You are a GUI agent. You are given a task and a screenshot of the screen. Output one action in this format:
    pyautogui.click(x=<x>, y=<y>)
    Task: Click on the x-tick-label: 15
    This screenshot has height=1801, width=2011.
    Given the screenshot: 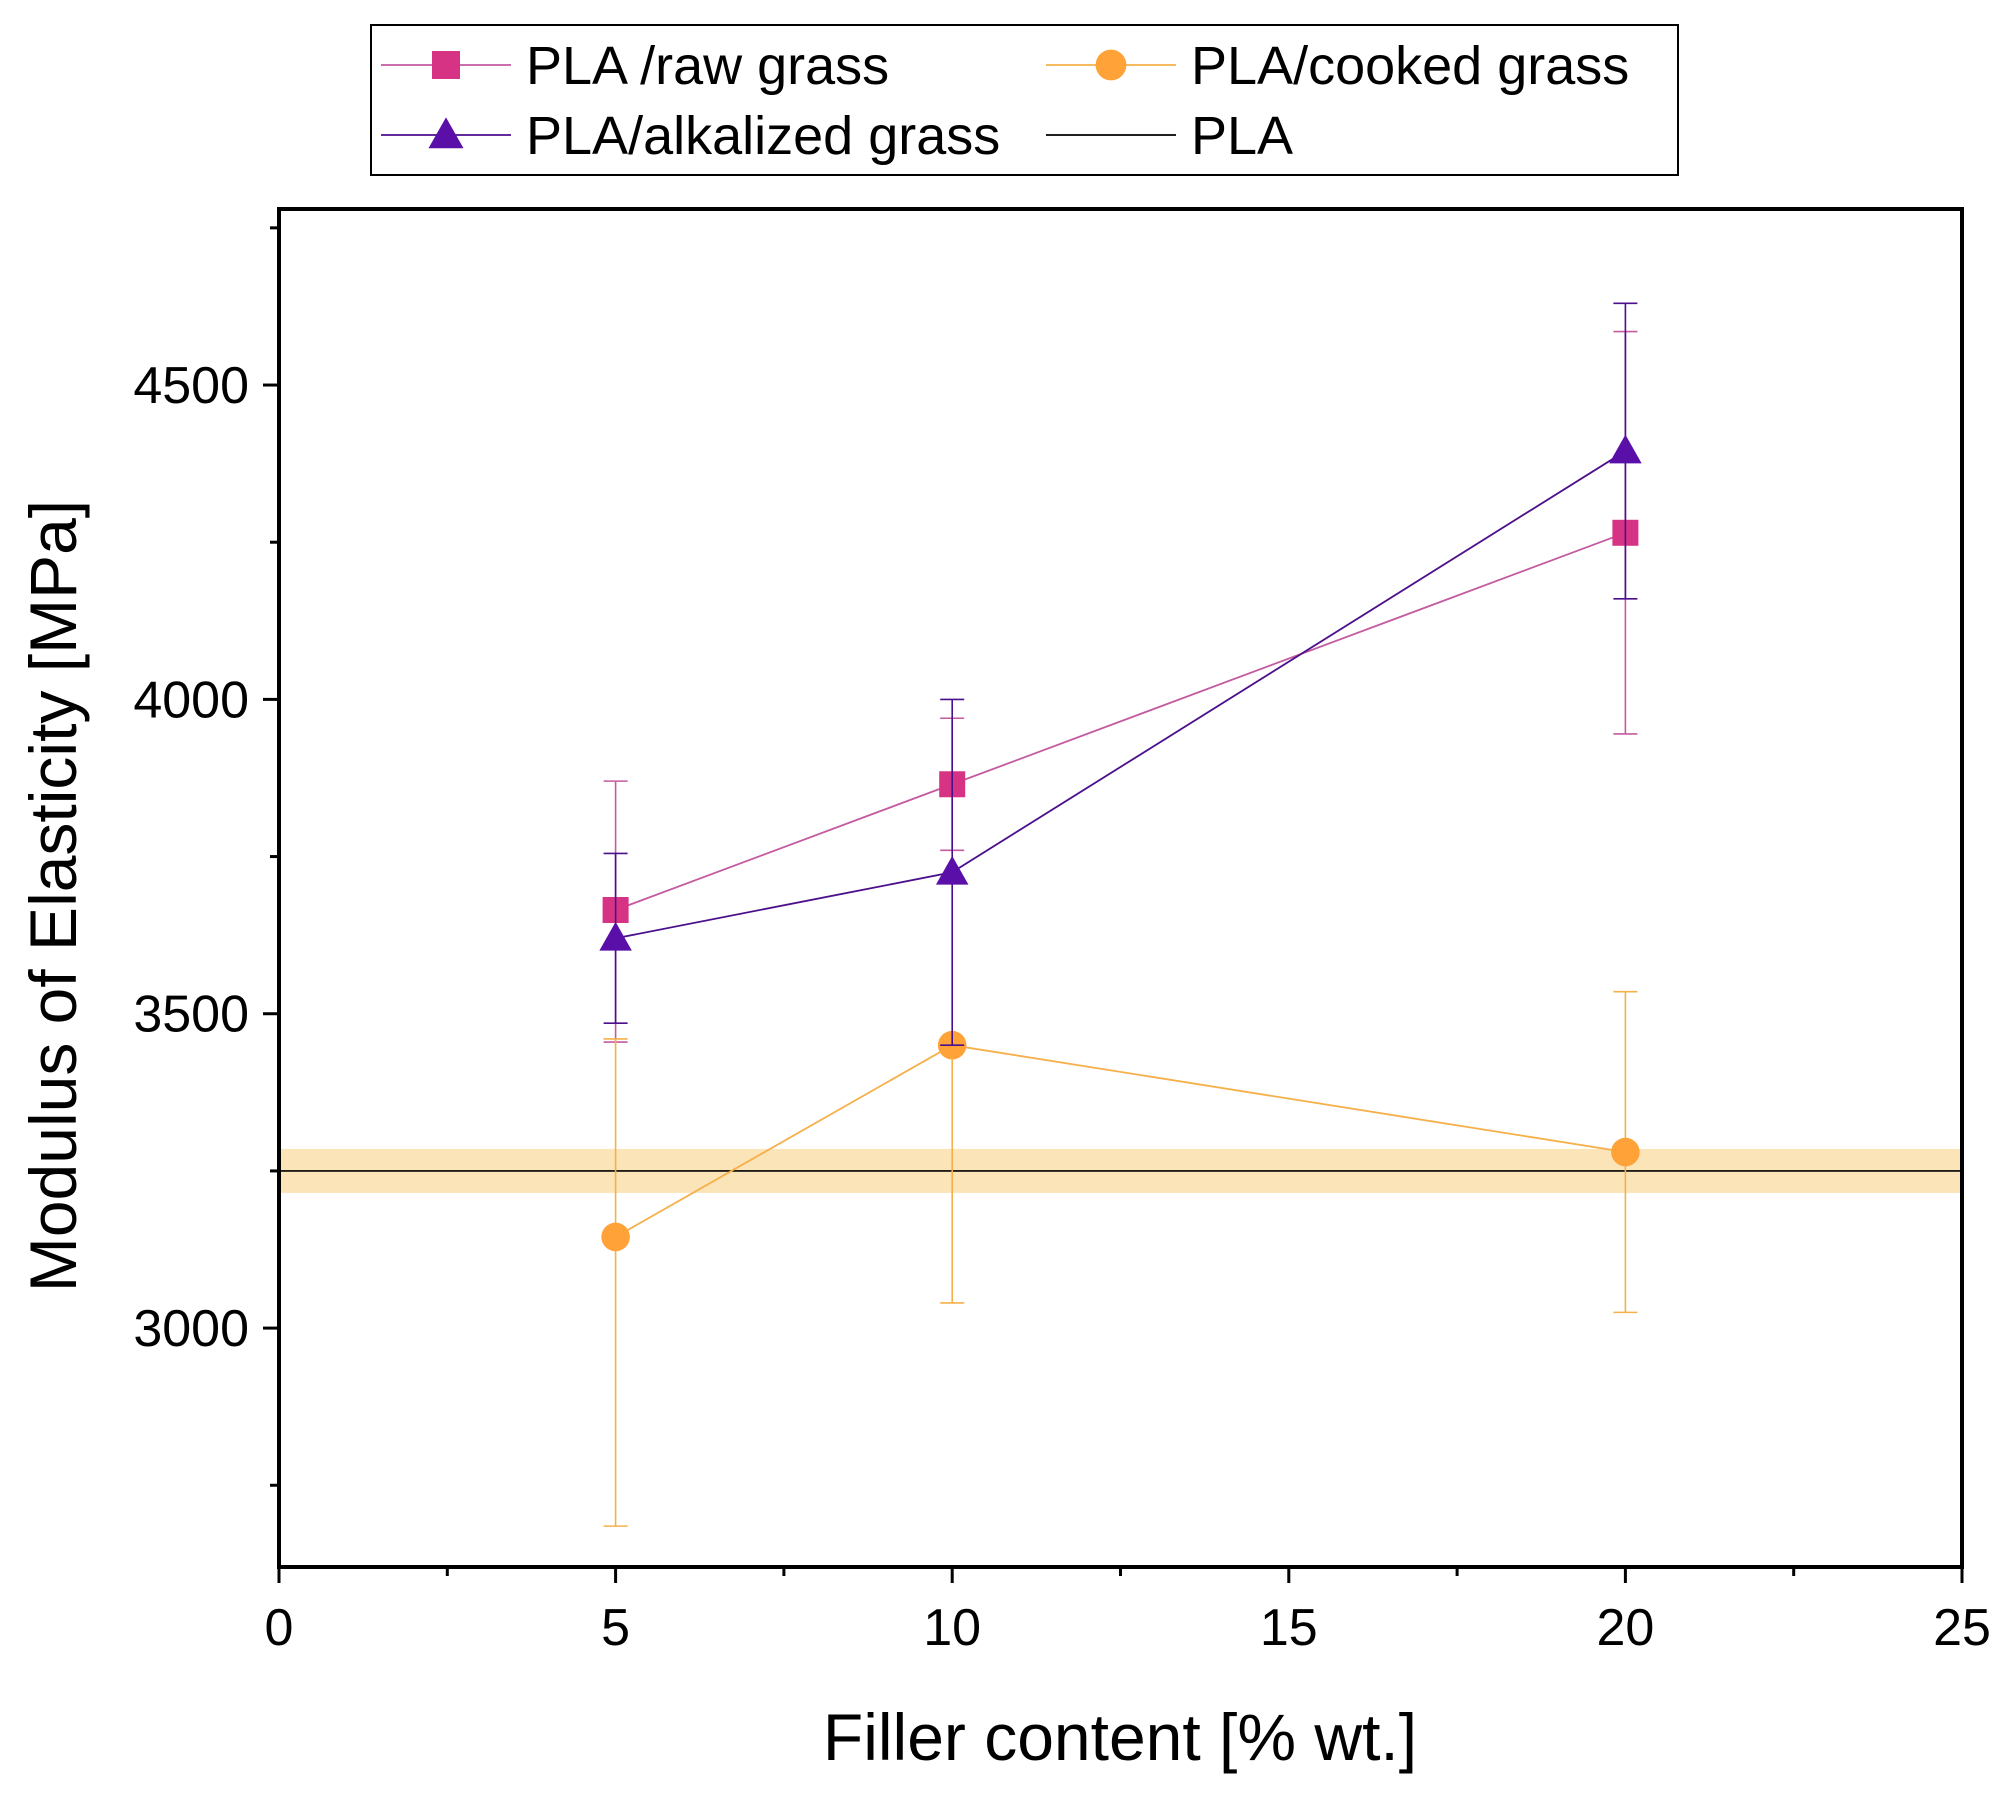 What is the action you would take?
    pyautogui.click(x=1289, y=1628)
    